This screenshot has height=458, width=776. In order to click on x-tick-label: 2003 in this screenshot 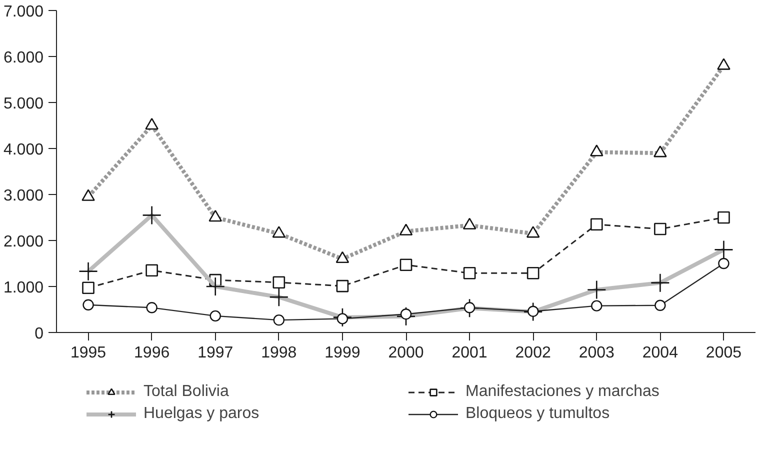, I will do `click(596, 353)`.